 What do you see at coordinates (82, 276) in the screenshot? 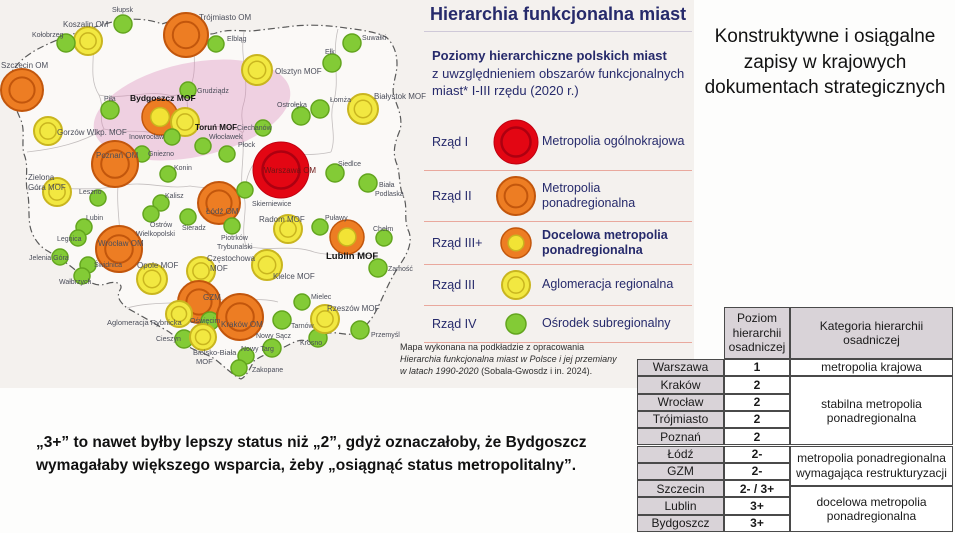
I see `city-marker-Wałbrzych` at bounding box center [82, 276].